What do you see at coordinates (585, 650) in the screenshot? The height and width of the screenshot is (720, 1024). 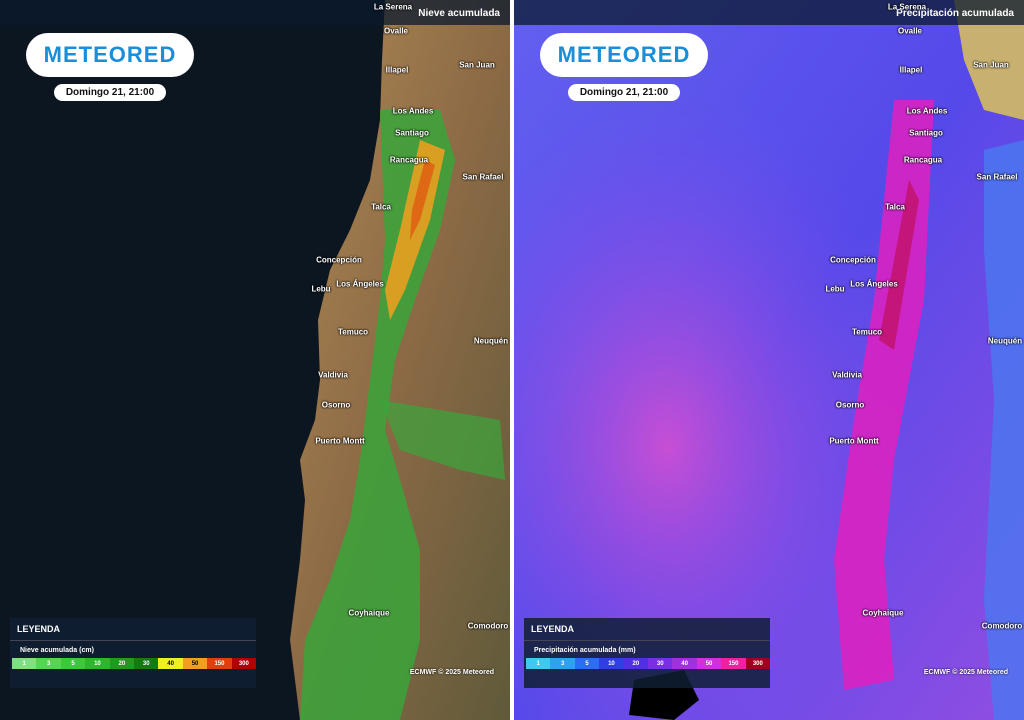 I see `legend-title: Precipitación acumulada (mm)` at bounding box center [585, 650].